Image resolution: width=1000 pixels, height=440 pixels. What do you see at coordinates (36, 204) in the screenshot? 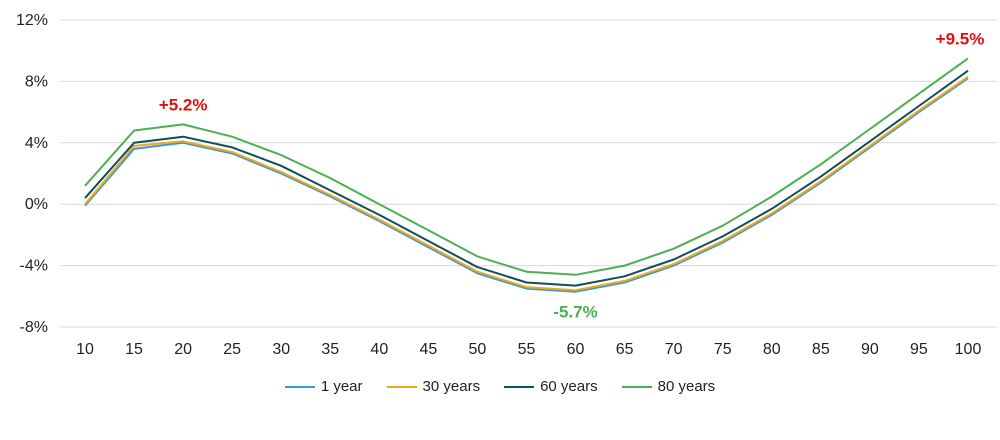
I see `y-tick-label: 0%` at bounding box center [36, 204].